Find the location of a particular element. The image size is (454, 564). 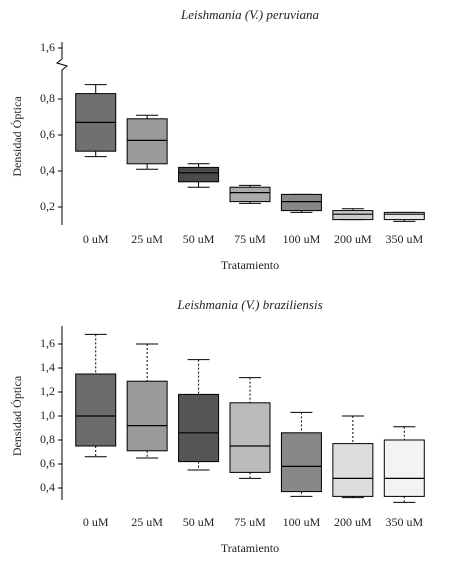

y-tick-label: 1,4 is located at coordinates (47, 367).